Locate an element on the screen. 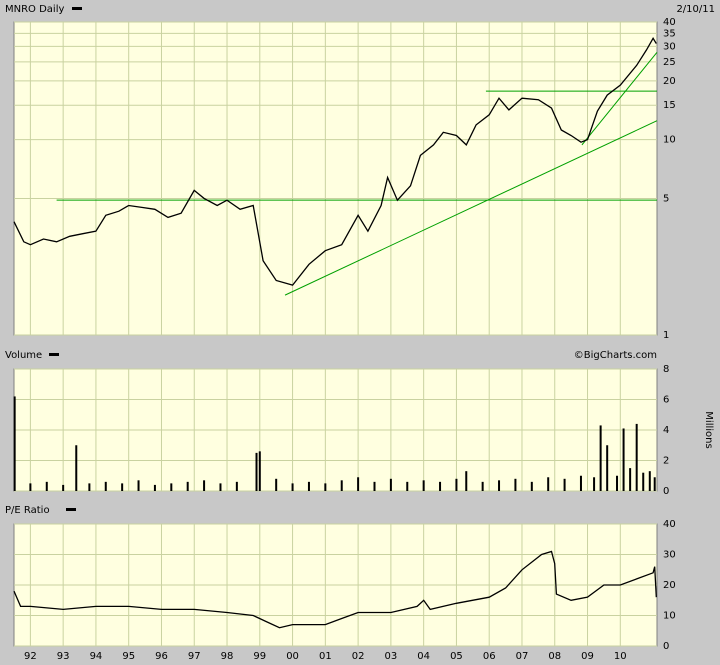  x-tick-label: 02 is located at coordinates (358, 656).